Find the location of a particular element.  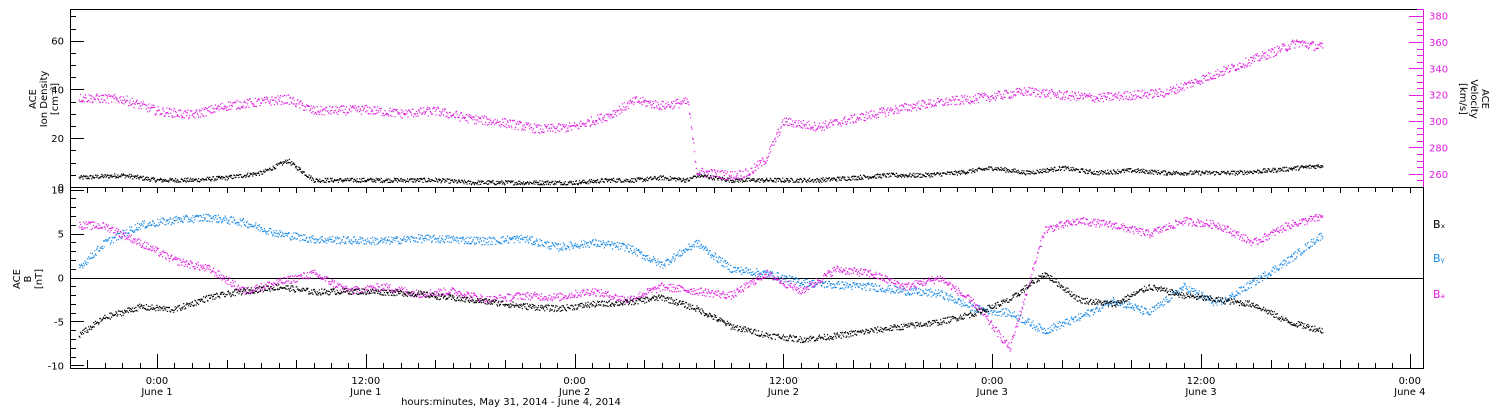

bottom-tick-label: -5 is located at coordinates (59, 322).